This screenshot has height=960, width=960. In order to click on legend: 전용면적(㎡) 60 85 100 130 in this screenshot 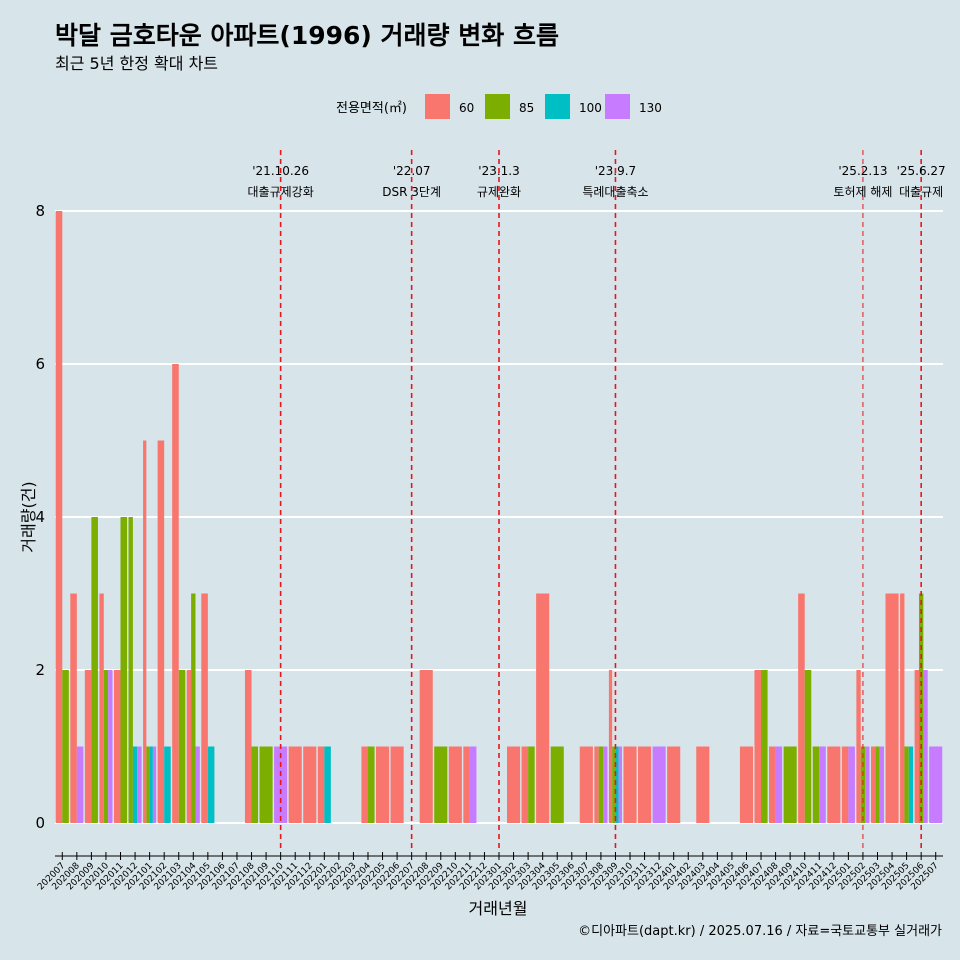, I will do `click(499, 106)`.